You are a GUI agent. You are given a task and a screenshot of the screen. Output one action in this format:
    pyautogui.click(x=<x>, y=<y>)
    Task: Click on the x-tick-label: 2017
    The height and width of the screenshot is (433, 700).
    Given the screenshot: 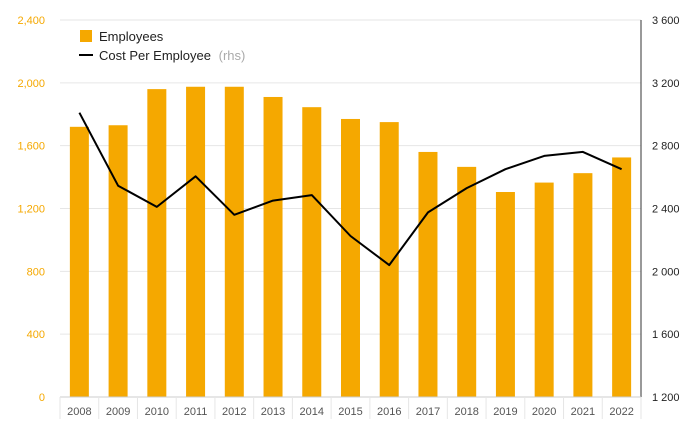 What is the action you would take?
    pyautogui.click(x=428, y=412)
    